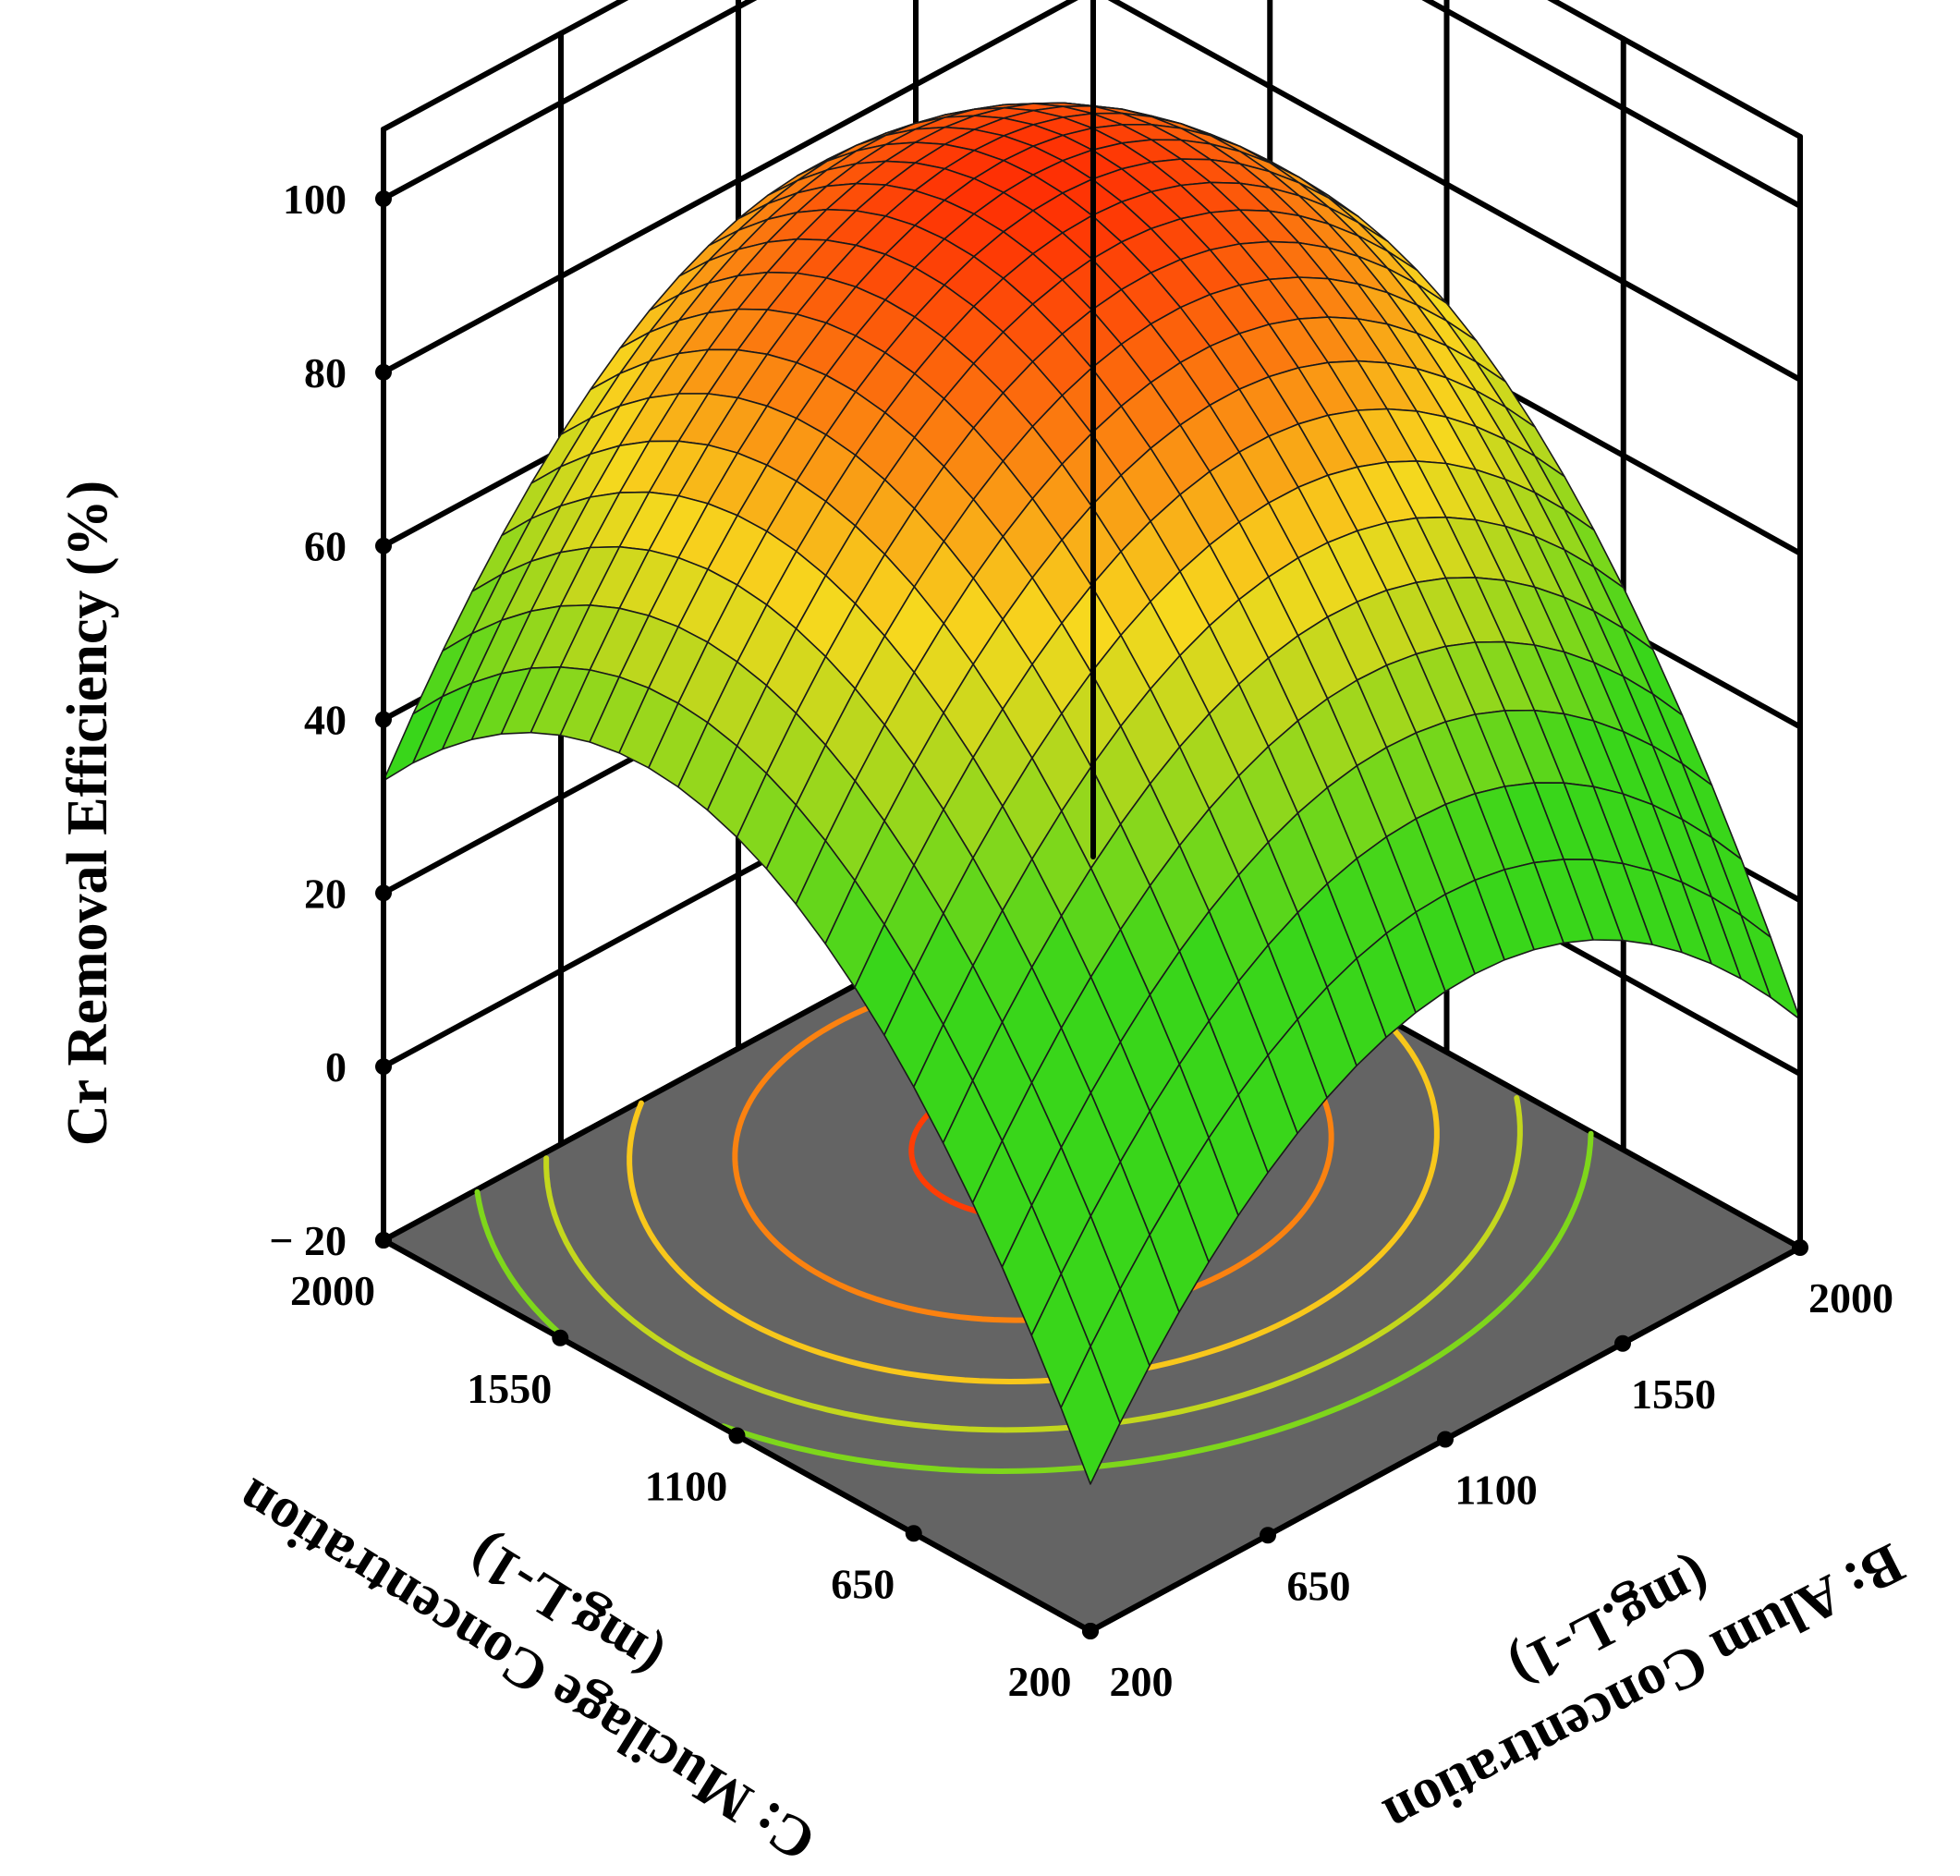 The image size is (1960, 1876). Describe the element at coordinates (1142, 1681) in the screenshot. I see `b-tick-label: 200` at that location.